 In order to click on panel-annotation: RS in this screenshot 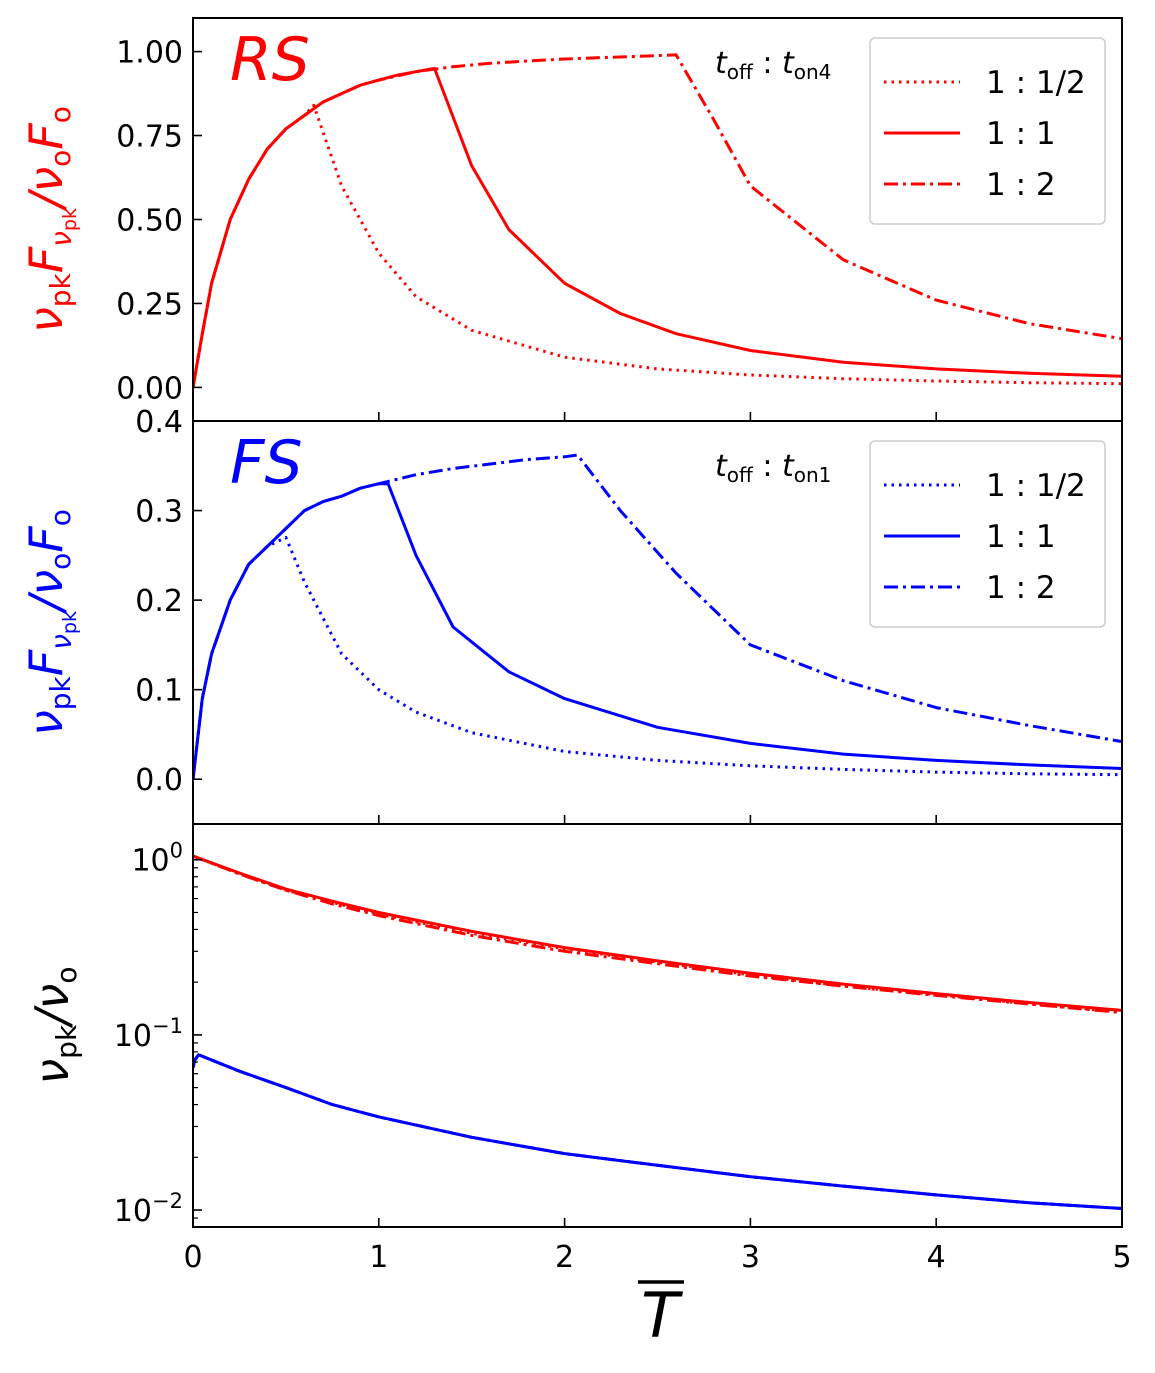, I will do `click(270, 60)`.